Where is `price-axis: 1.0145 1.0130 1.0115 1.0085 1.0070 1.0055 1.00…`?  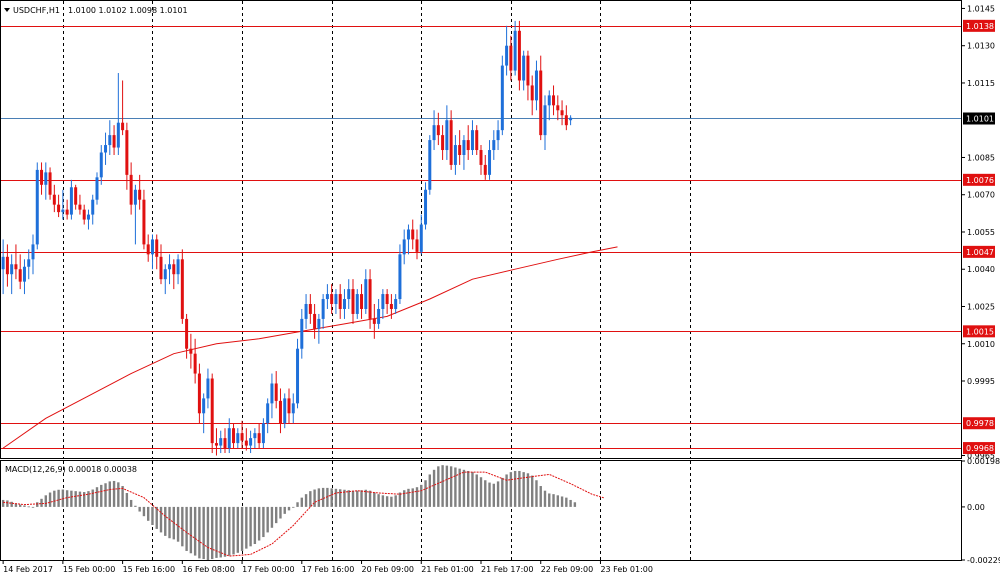 price-axis: 1.0145 1.0130 1.0115 1.0085 1.0070 1.0055 1.00… is located at coordinates (978, 232).